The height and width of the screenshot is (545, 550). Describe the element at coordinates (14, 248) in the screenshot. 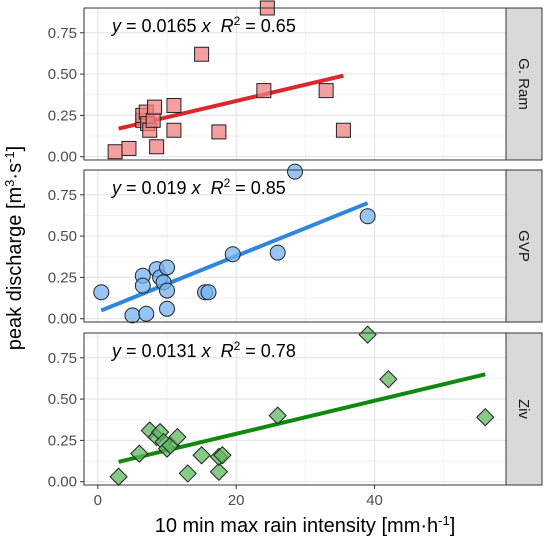

I see `y-axis-title: peak discharge [m3·s-1]` at that location.